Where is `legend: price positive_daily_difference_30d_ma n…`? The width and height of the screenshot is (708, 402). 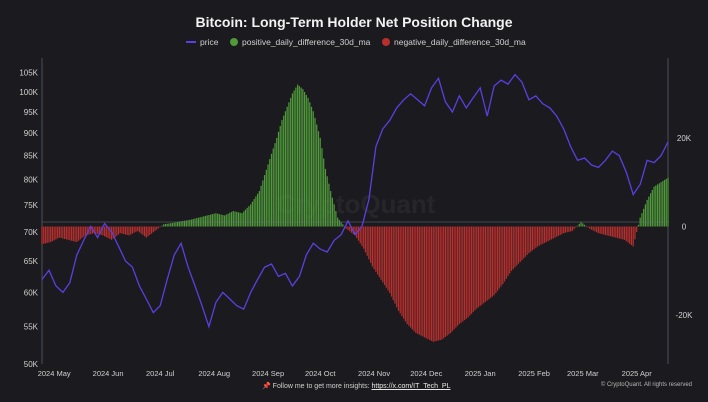 legend: price positive_daily_difference_30d_ma n… is located at coordinates (356, 42).